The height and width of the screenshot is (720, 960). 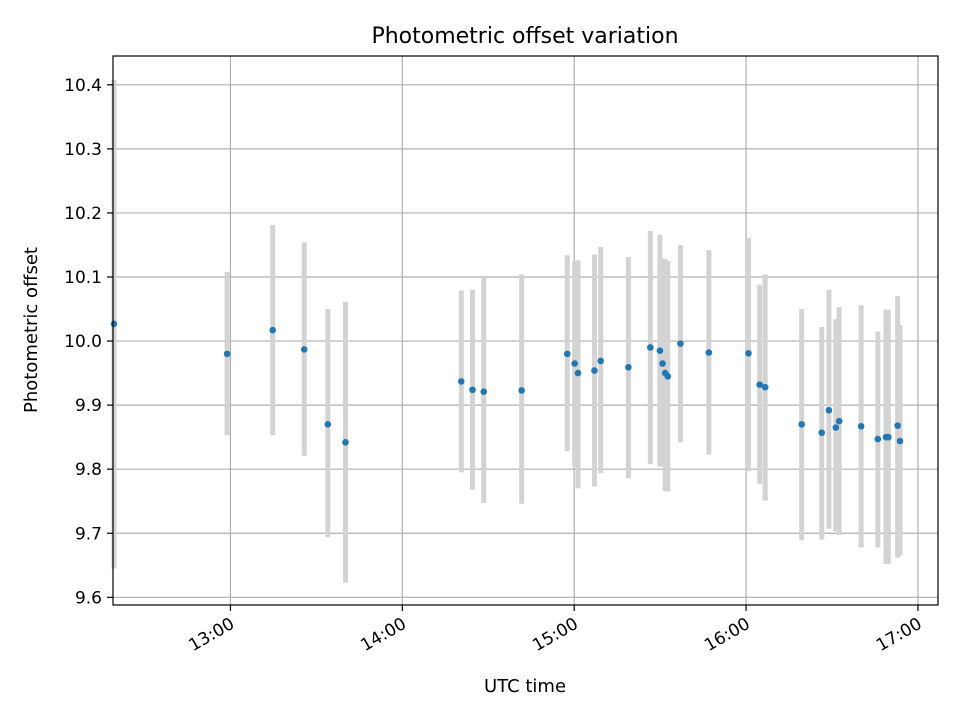 What do you see at coordinates (507, 383) in the screenshot?
I see `data-points` at bounding box center [507, 383].